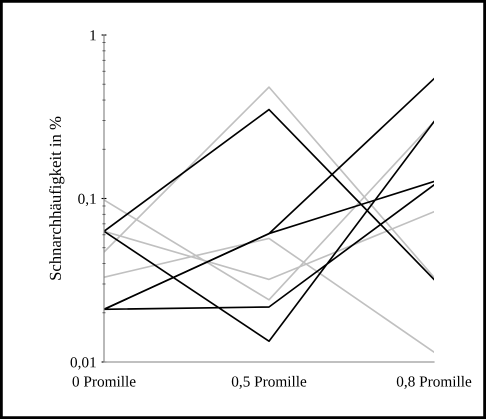 The image size is (486, 419). Describe the element at coordinates (87, 200) in the screenshot. I see `y-tick-label: 0,1` at that location.